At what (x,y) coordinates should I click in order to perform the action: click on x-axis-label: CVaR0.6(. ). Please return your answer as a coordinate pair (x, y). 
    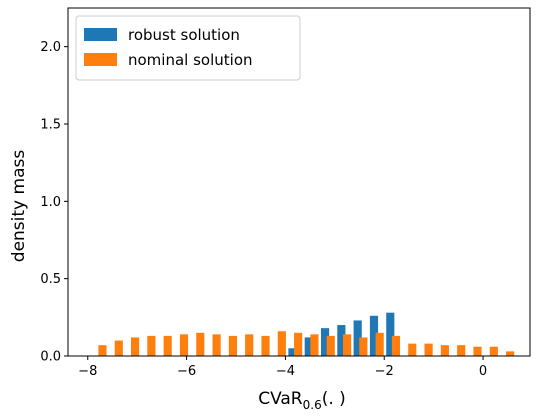
    Looking at the image, I should click on (302, 400).